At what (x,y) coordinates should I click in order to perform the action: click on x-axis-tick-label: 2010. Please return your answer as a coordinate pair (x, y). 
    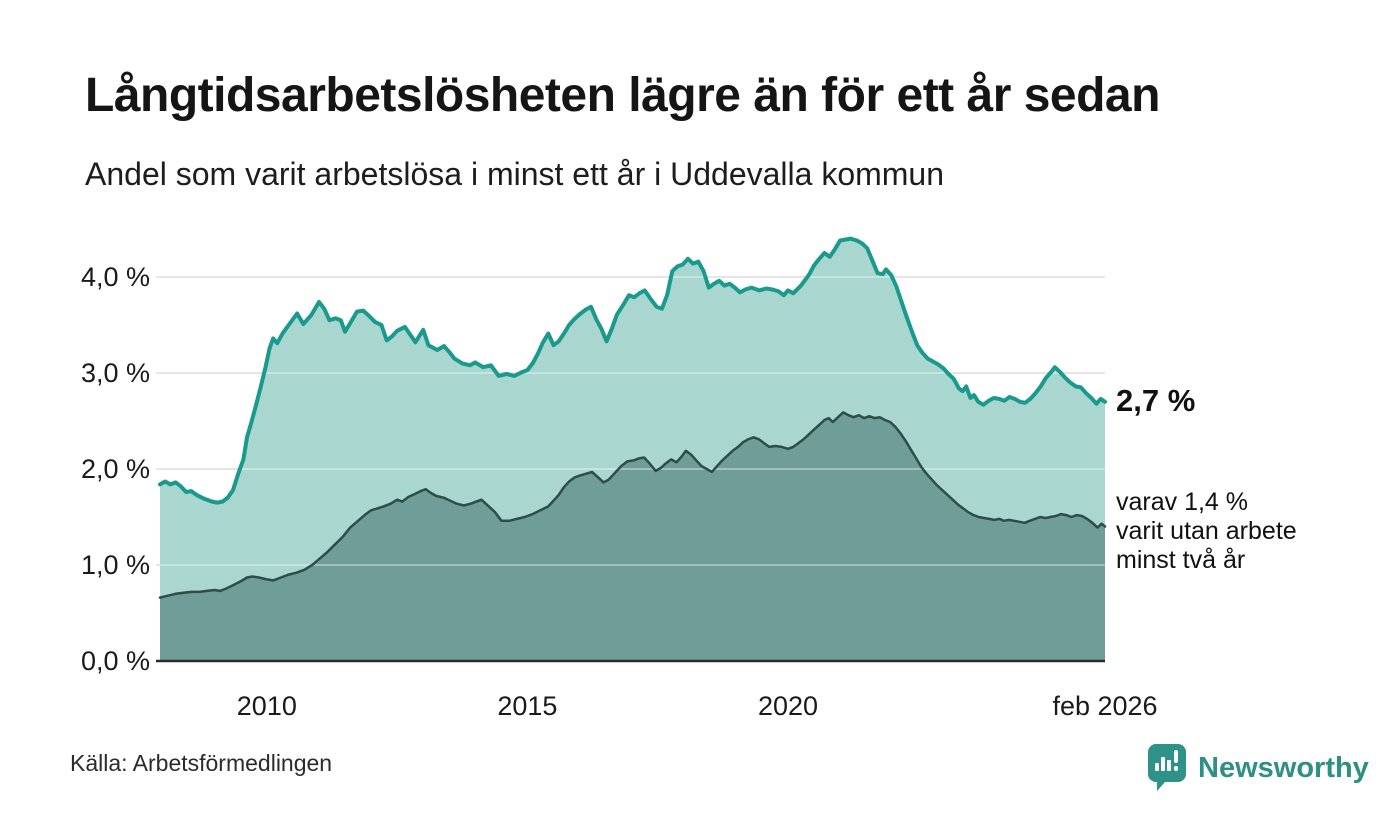
    Looking at the image, I should click on (266, 706).